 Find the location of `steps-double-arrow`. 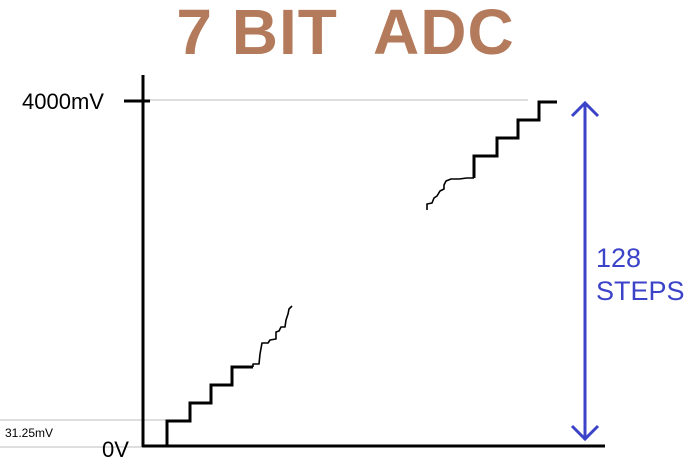

steps-double-arrow is located at coordinates (585, 271).